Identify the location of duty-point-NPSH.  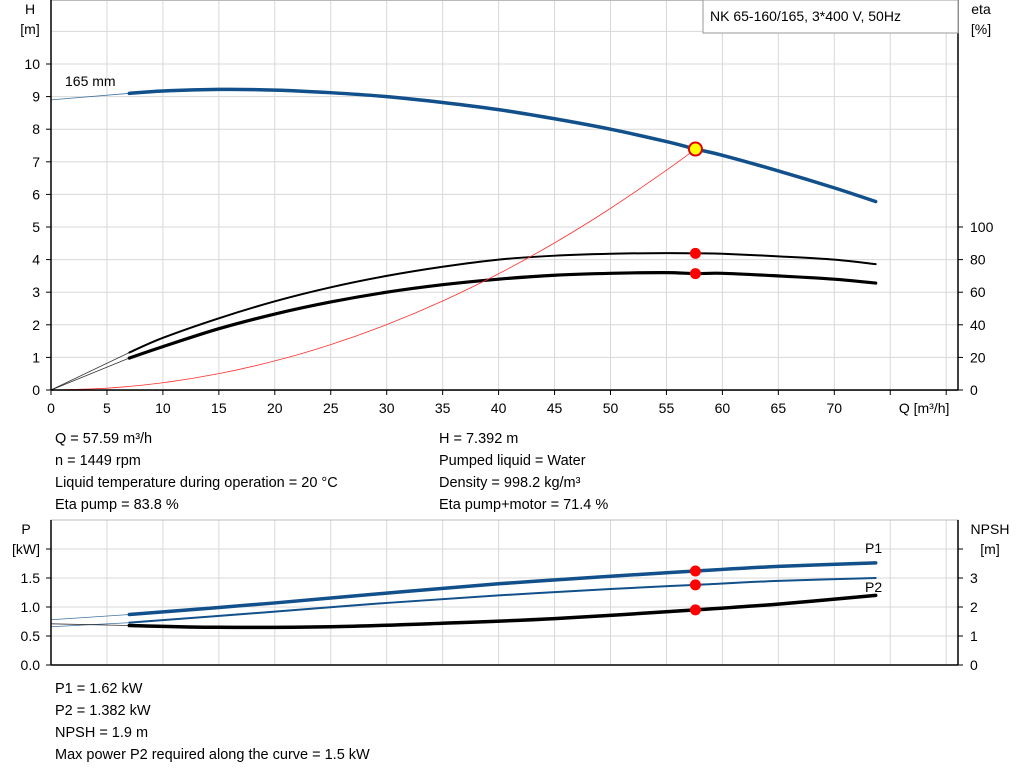
(695, 610).